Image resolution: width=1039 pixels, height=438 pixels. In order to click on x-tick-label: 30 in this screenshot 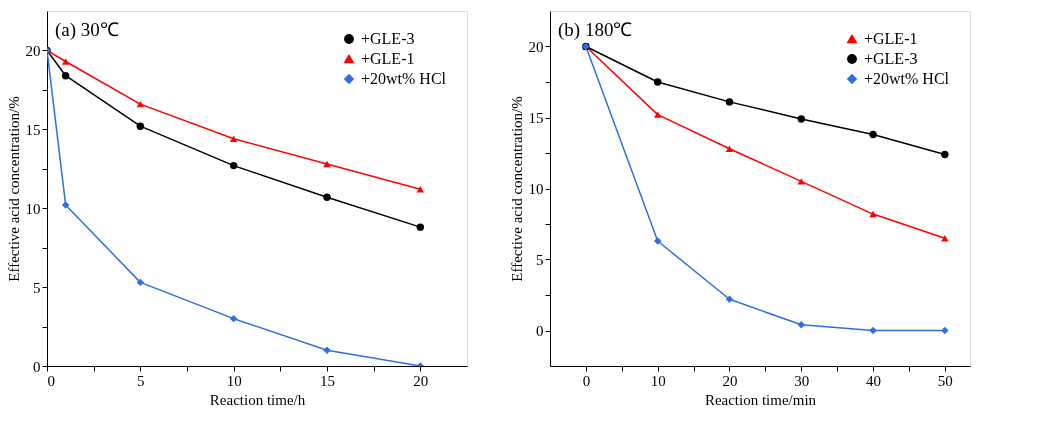, I will do `click(802, 380)`.